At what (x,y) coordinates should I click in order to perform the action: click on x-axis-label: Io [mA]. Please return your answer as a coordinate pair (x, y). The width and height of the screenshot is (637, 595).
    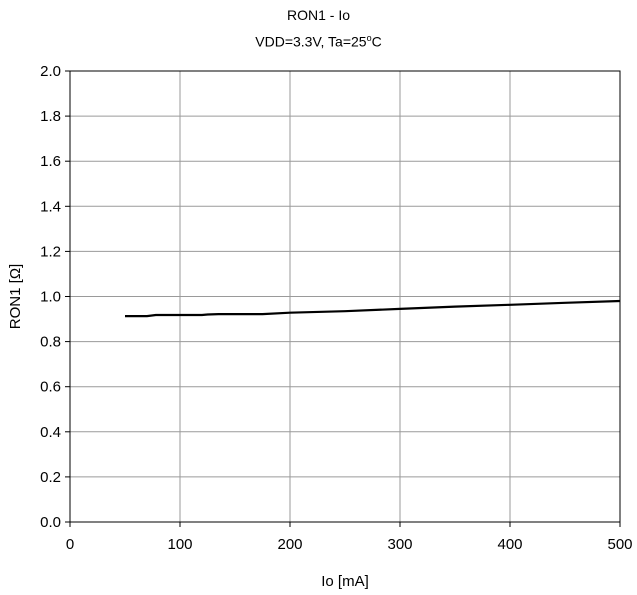
    Looking at the image, I should click on (345, 581).